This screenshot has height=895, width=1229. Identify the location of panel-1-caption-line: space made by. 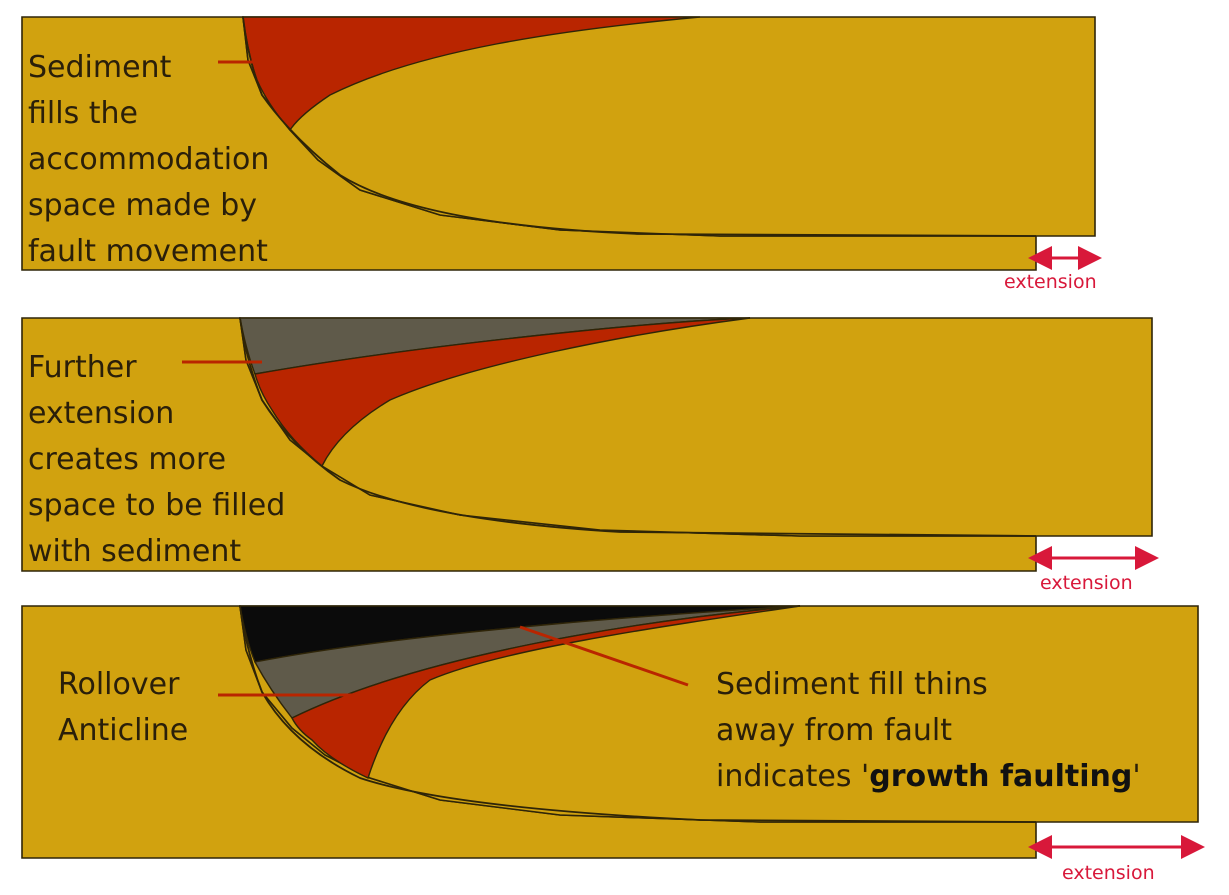
(142, 205).